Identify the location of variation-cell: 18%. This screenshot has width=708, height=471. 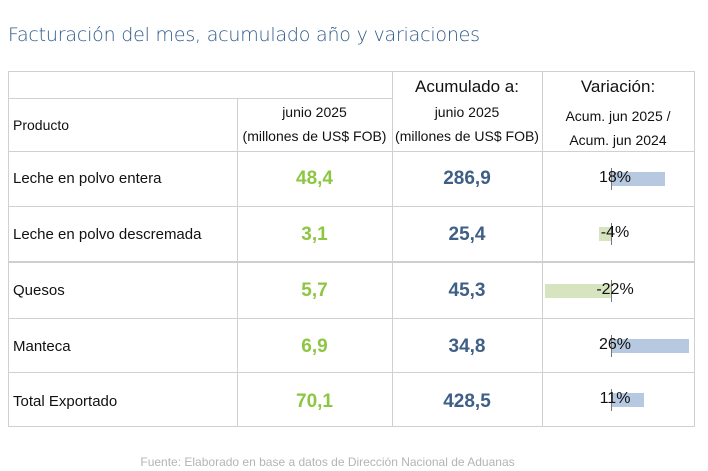
(619, 179).